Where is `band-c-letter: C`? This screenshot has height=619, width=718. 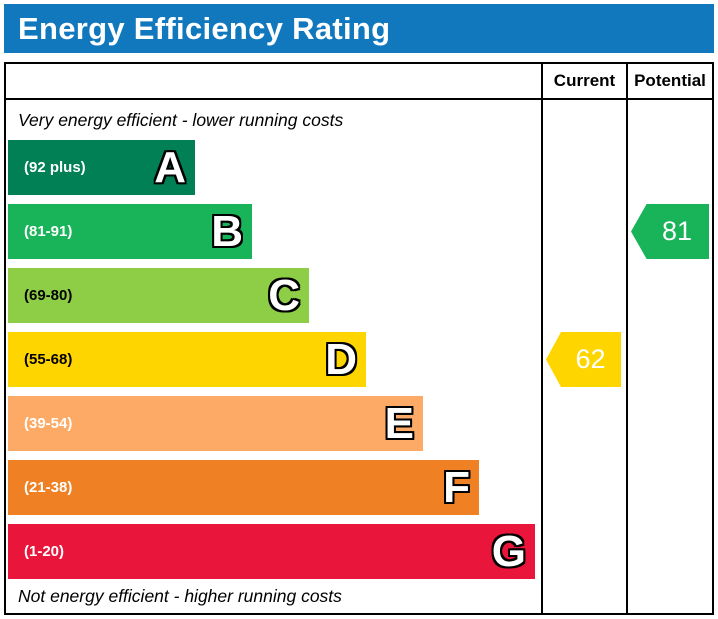
band-c-letter: C is located at coordinates (284, 295).